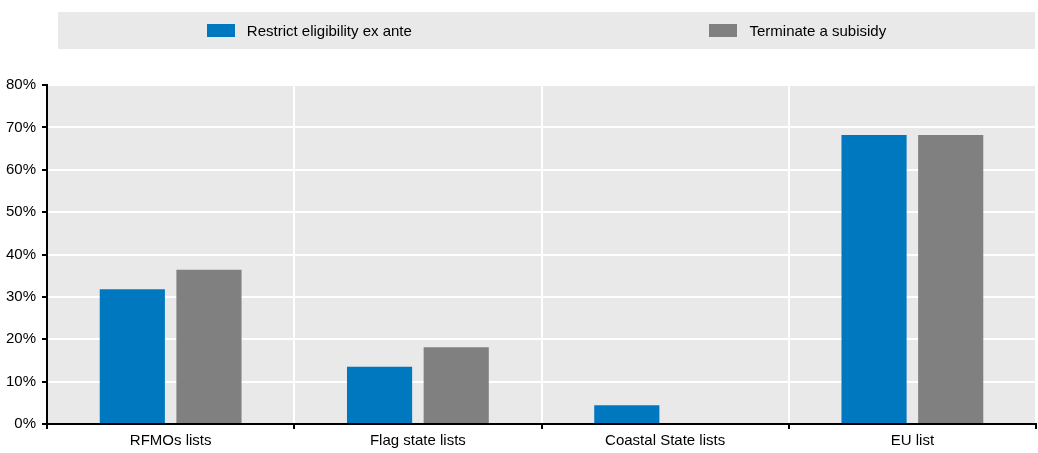 Image resolution: width=1038 pixels, height=453 pixels. What do you see at coordinates (25, 423) in the screenshot?
I see `y-tick-label: 0%` at bounding box center [25, 423].